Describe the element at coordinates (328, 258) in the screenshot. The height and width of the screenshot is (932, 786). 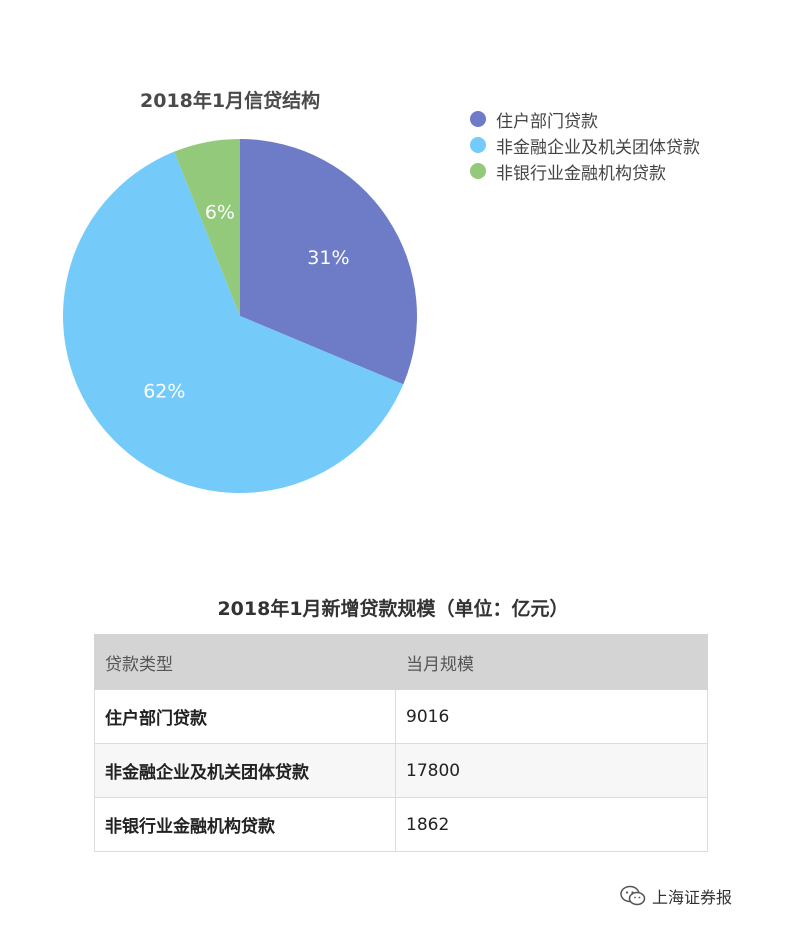
I see `pie-label-household: 31%` at that location.